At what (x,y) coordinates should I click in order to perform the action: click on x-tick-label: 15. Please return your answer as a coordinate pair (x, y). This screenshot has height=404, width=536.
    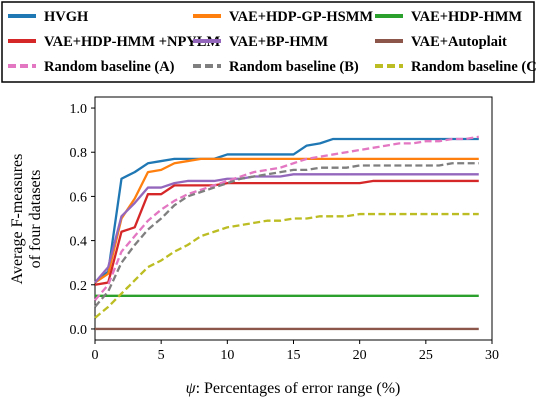
    Looking at the image, I should click on (294, 355).